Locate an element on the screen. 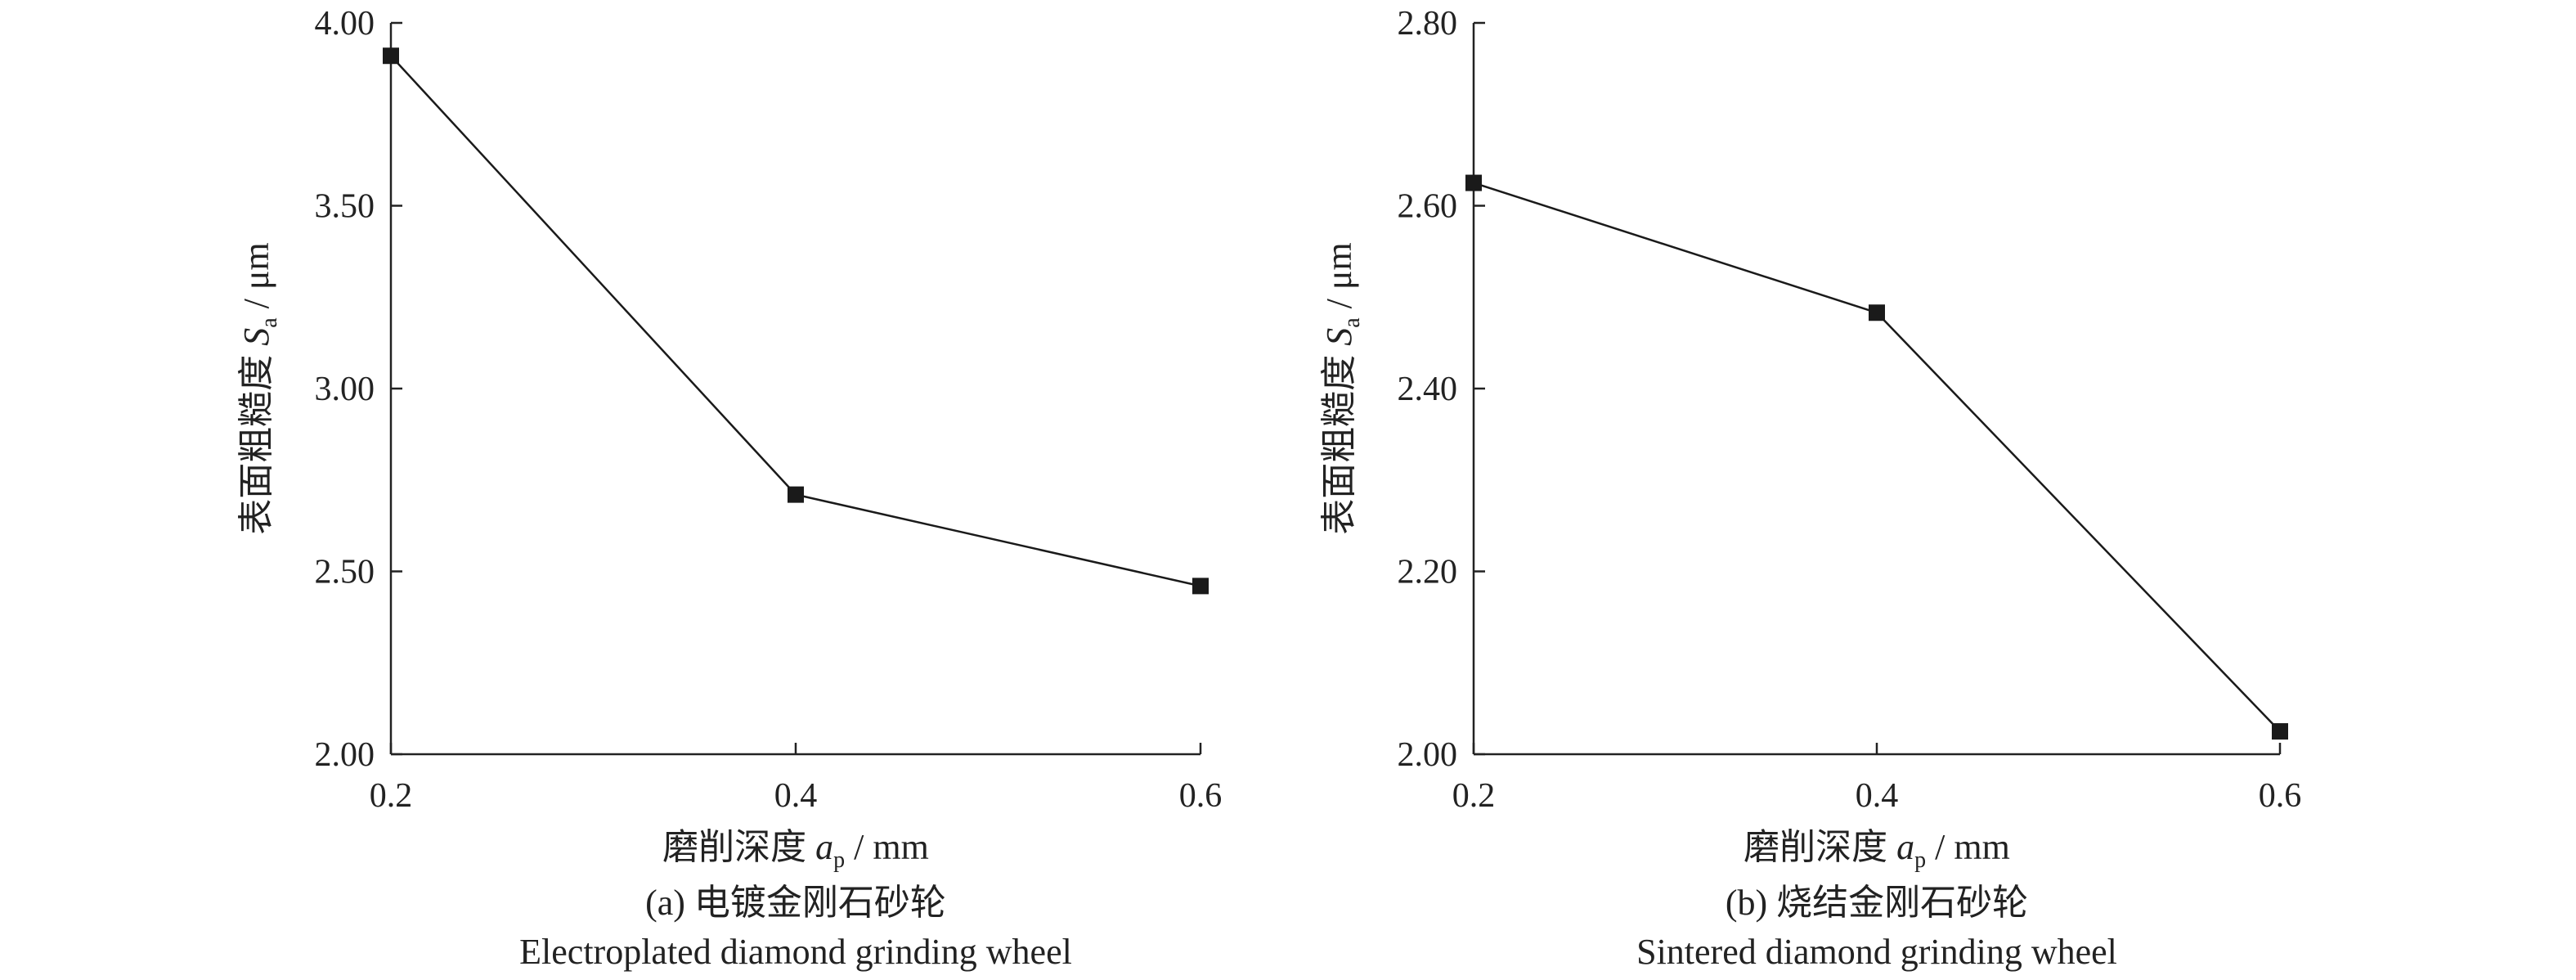 The image size is (2576, 980). y-tick-label: 2.40 is located at coordinates (1428, 389).